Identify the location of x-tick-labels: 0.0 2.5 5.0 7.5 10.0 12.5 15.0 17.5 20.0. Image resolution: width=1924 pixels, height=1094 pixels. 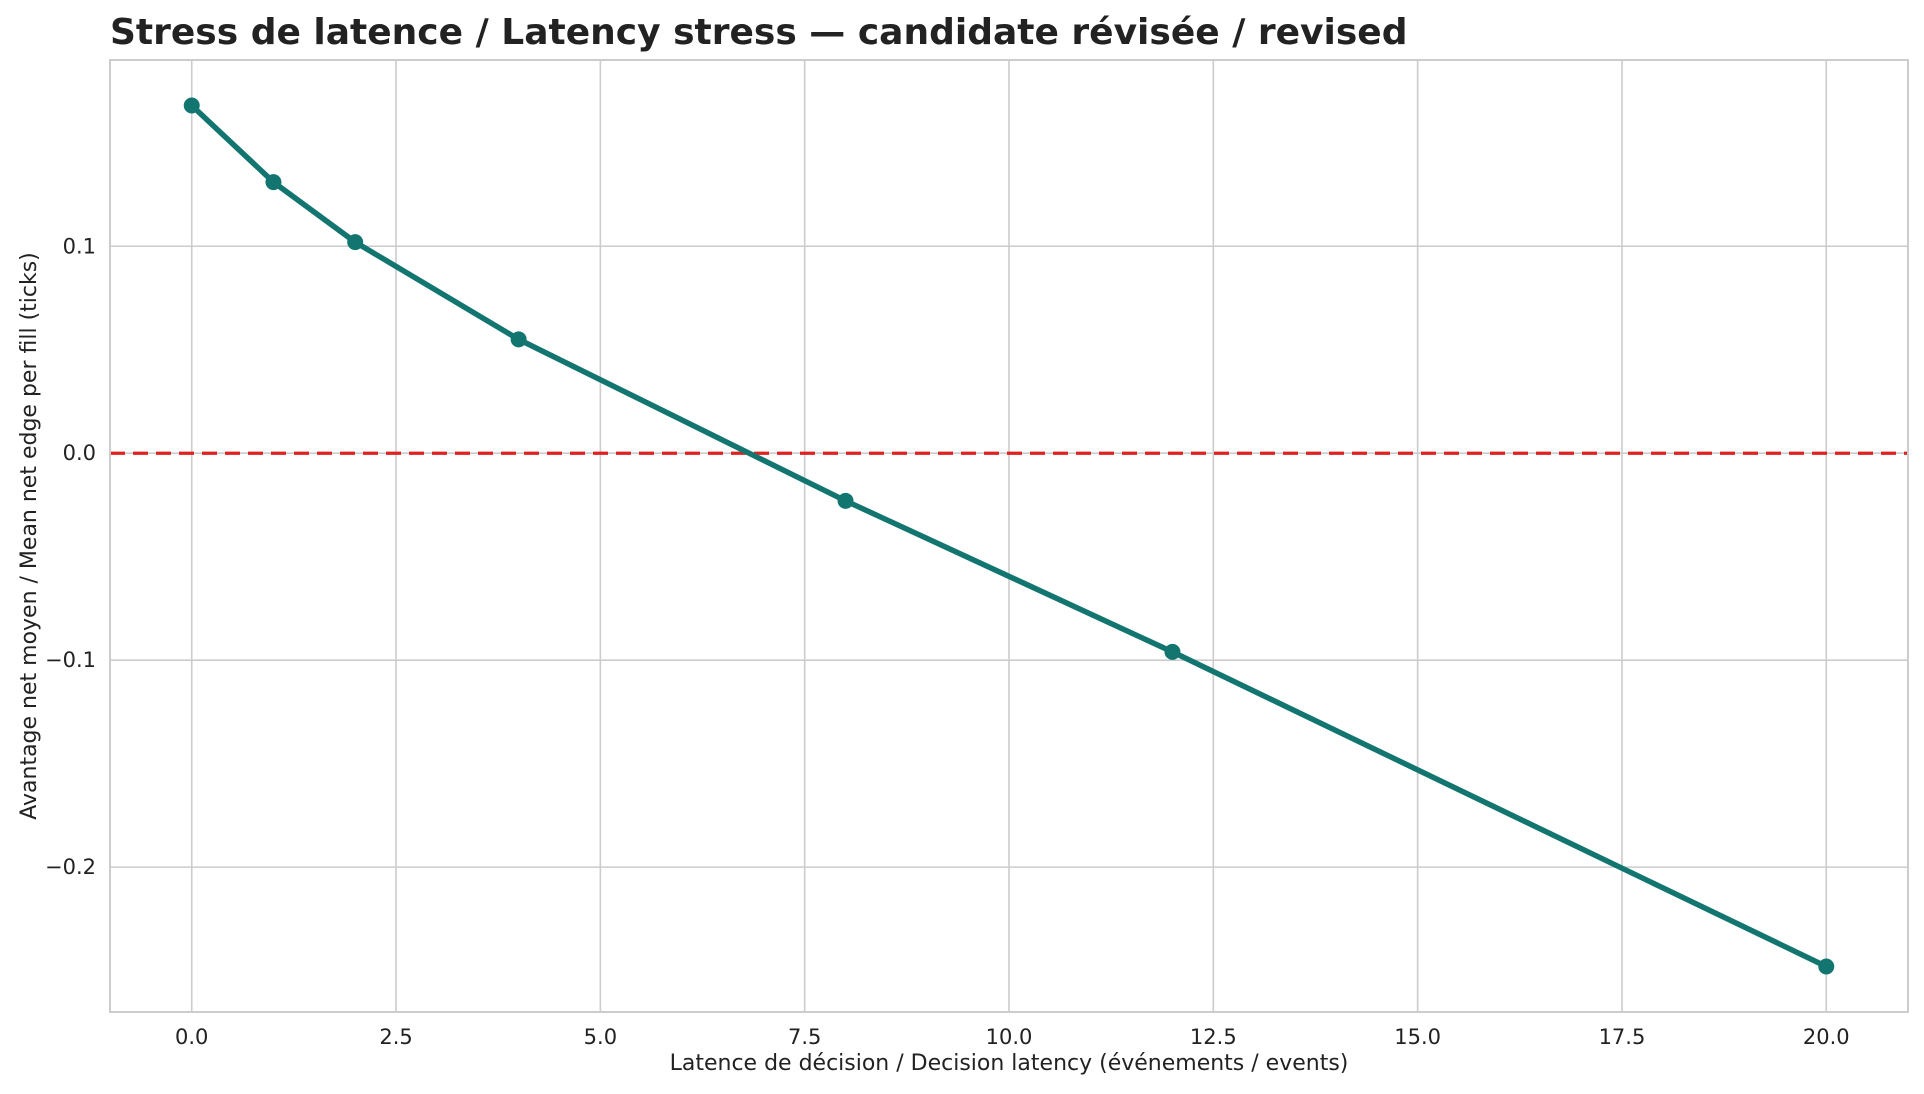
(1012, 1037).